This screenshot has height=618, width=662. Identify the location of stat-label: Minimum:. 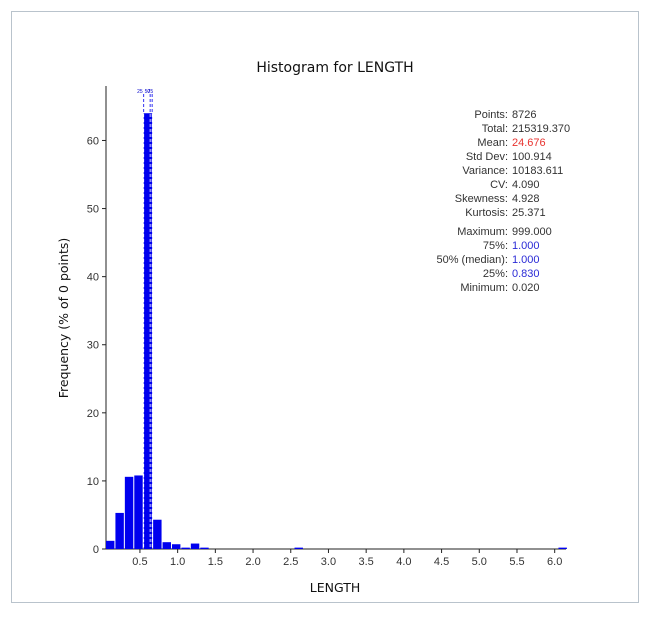
(484, 288).